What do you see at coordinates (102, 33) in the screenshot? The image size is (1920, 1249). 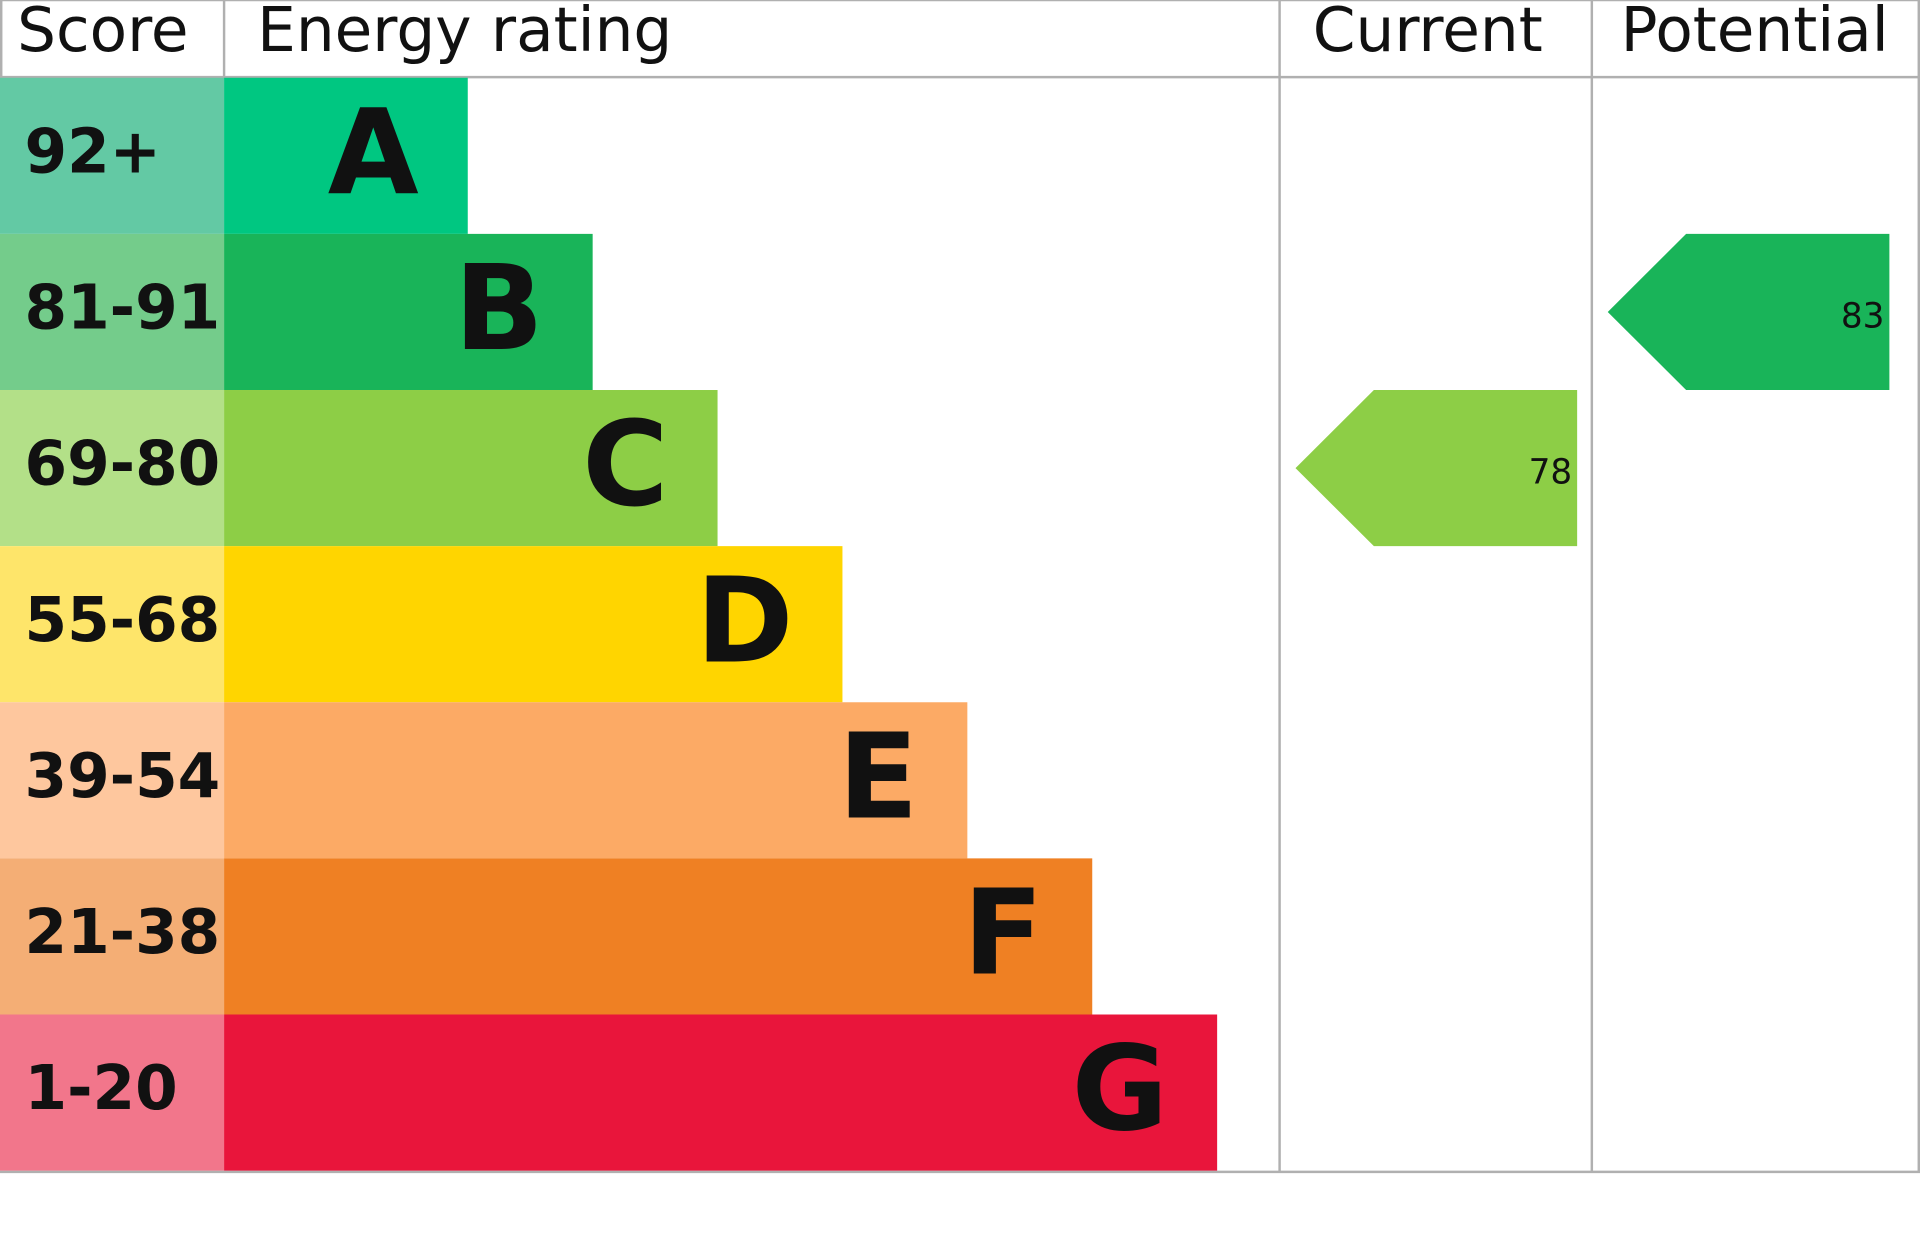 I see `score-header: Score` at bounding box center [102, 33].